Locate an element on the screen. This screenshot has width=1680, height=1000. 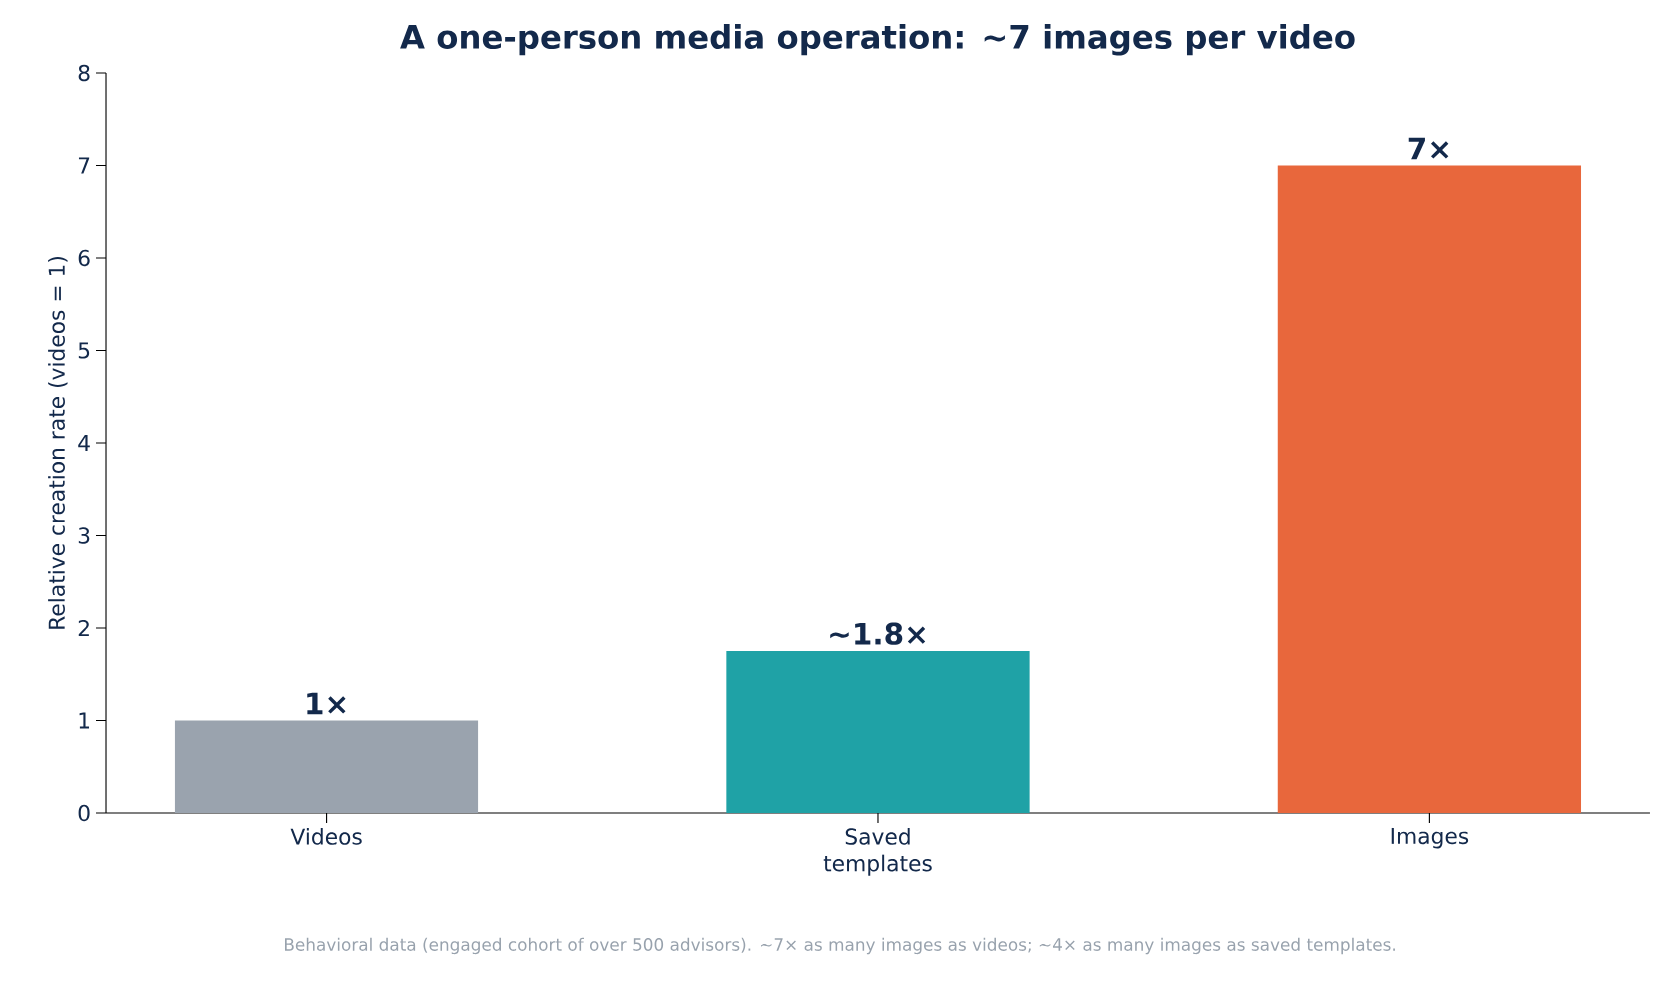
y-axis-title: Relative creation rate (videos = 1) is located at coordinates (58, 442).